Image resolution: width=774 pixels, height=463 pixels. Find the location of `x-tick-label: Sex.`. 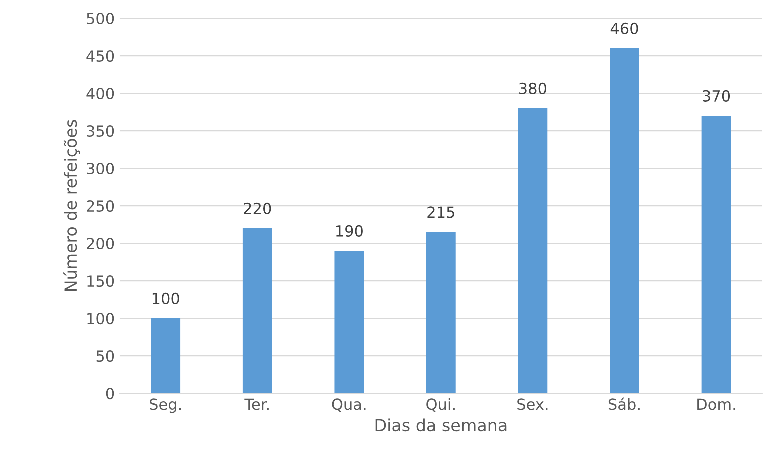

x-tick-label: Sex. is located at coordinates (533, 404).